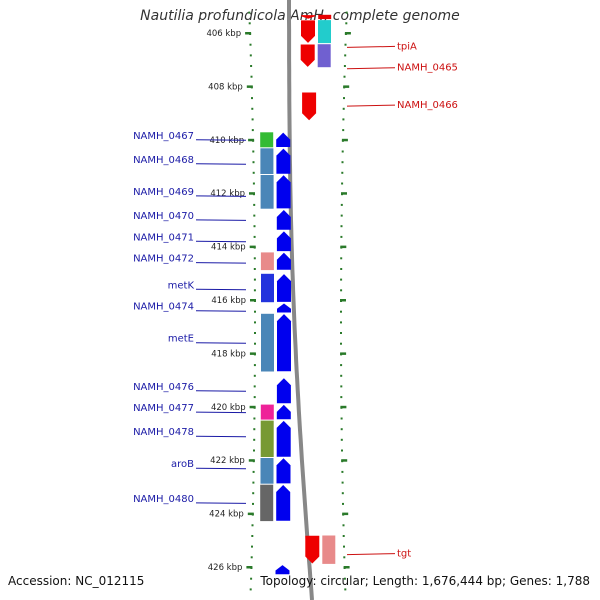 This screenshot has width=600, height=600. What do you see at coordinates (163, 136) in the screenshot?
I see `gene-label-namh_0467: NAMH_0467` at bounding box center [163, 136].